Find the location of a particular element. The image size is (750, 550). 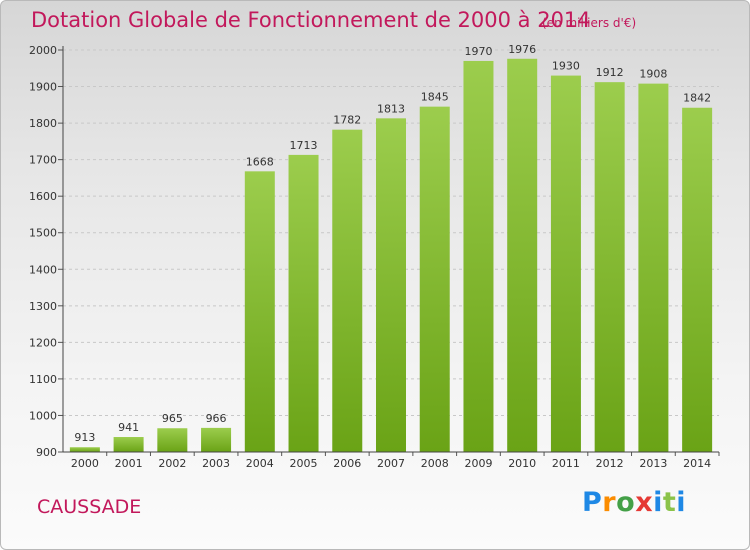

y-tick-label: 1000 is located at coordinates (43, 415).